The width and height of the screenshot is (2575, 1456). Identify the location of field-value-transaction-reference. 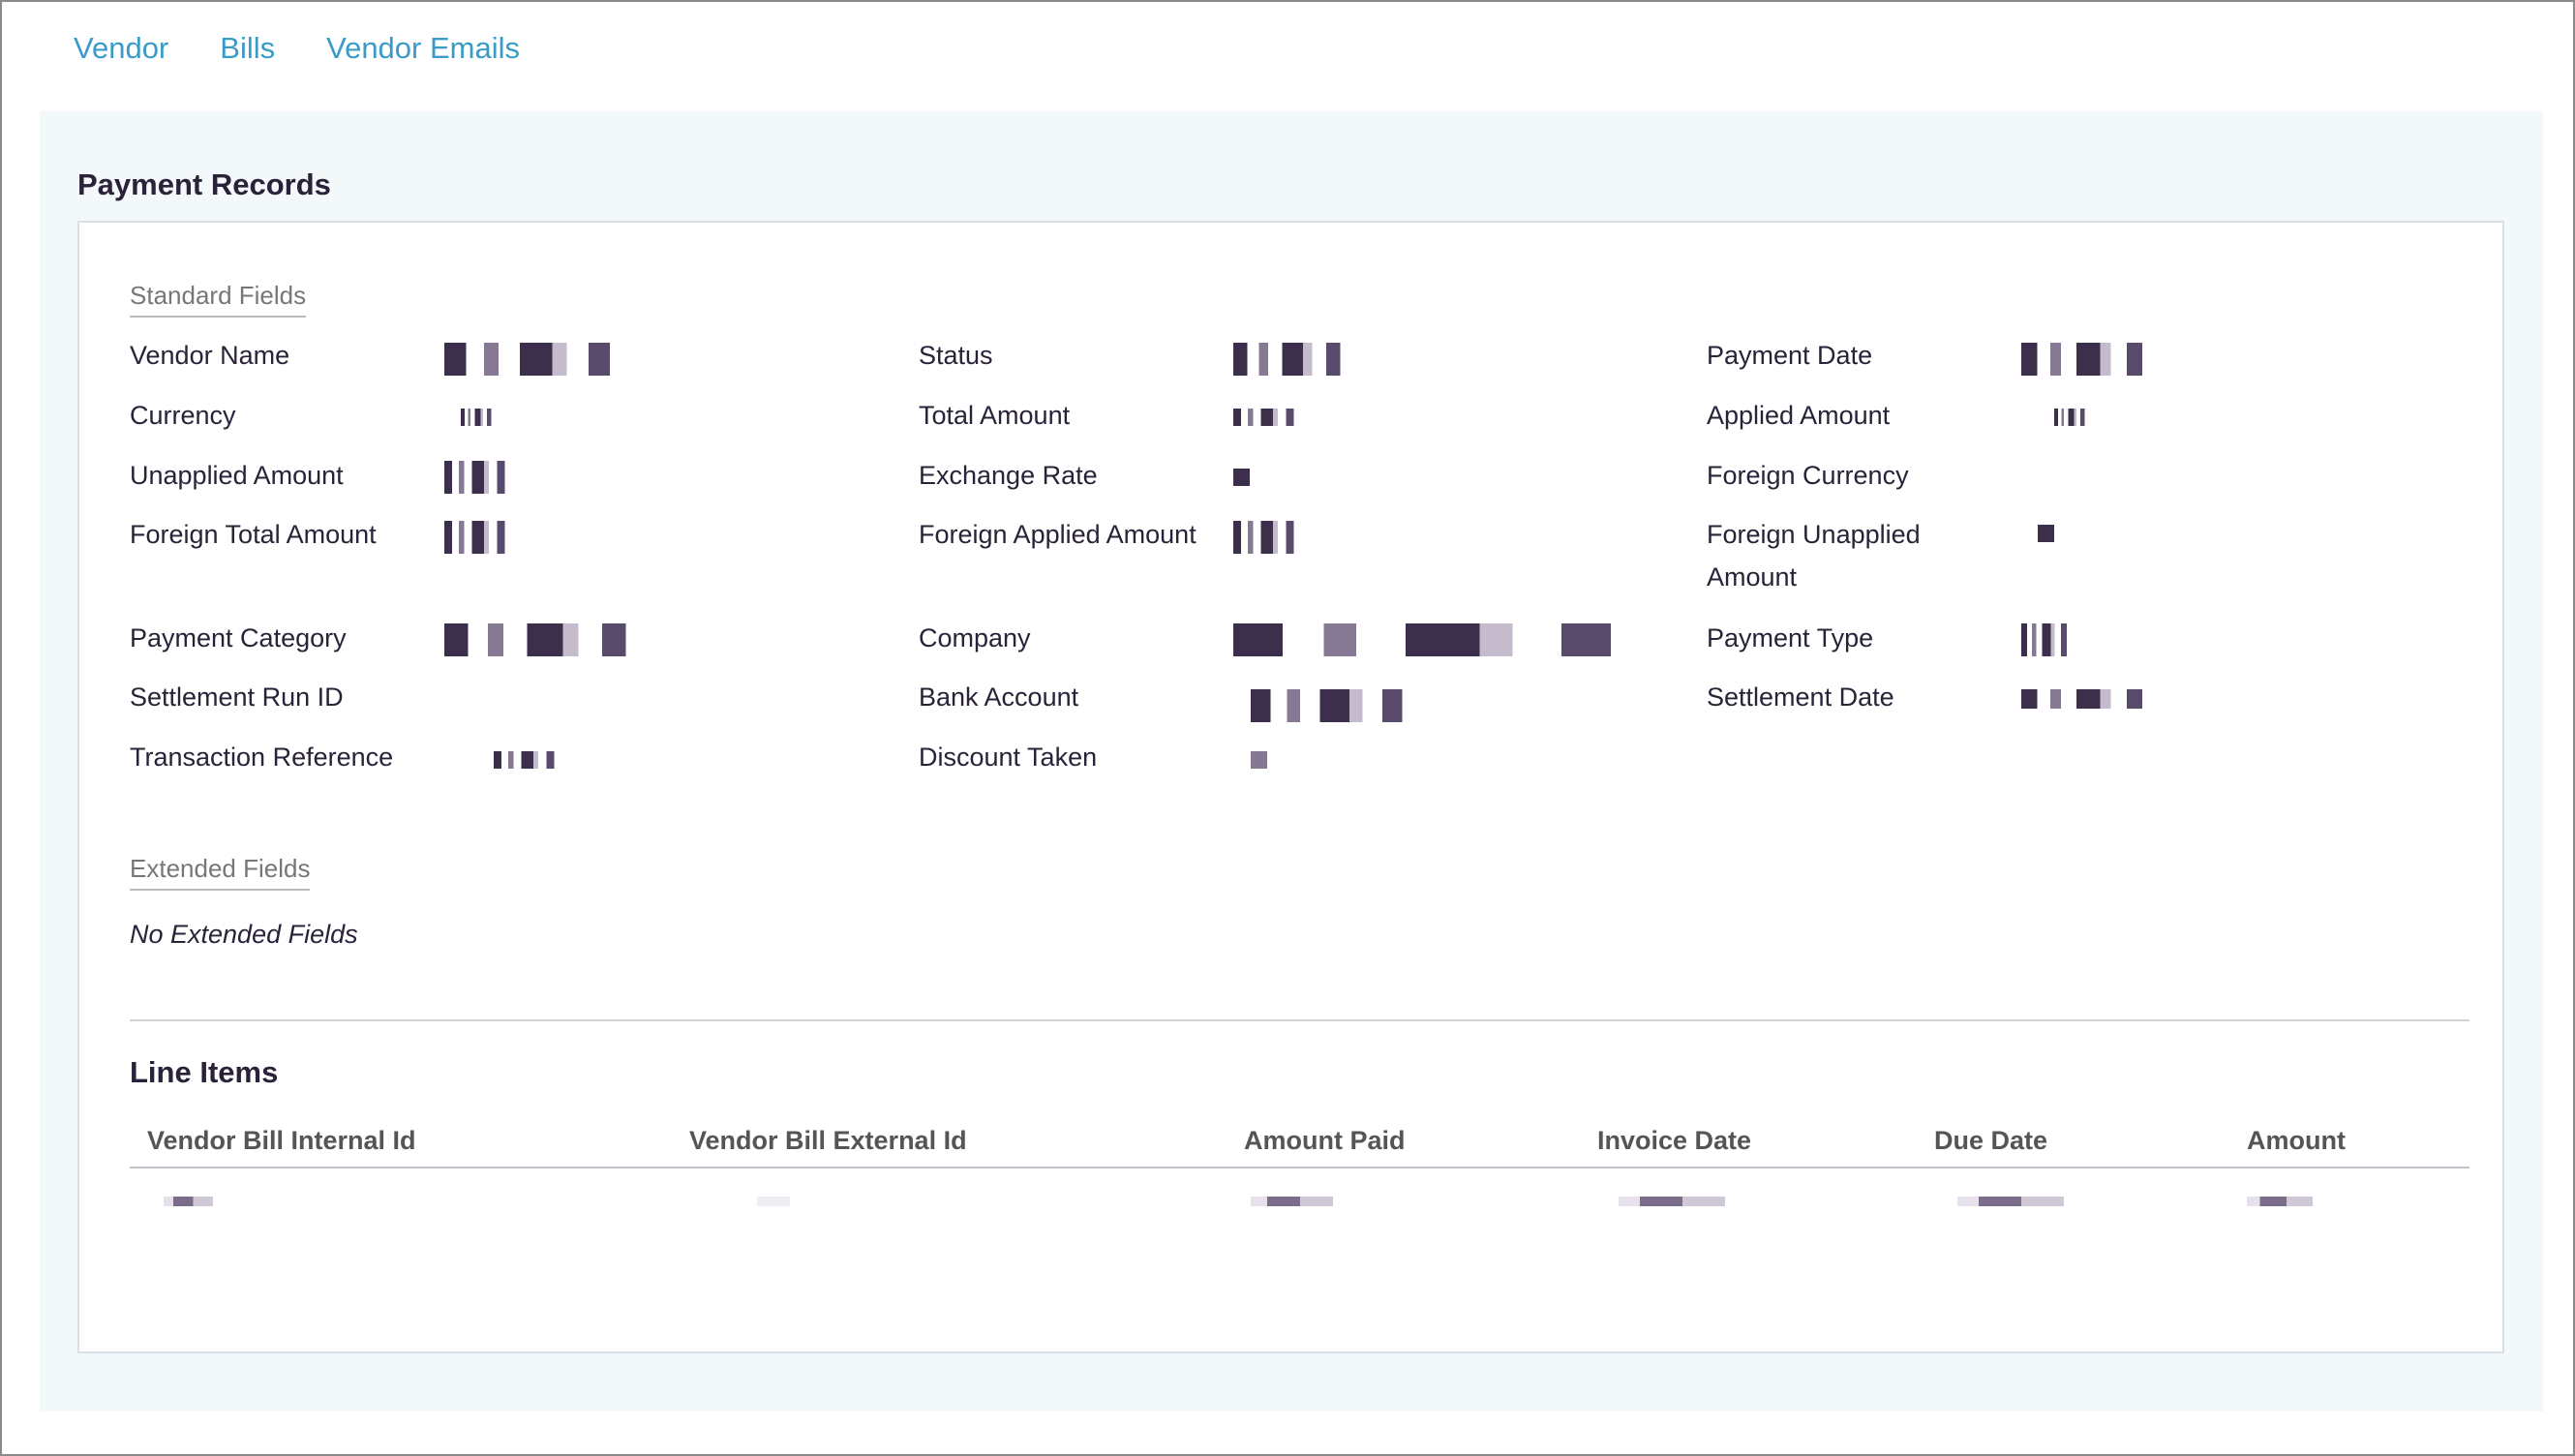
(527, 760).